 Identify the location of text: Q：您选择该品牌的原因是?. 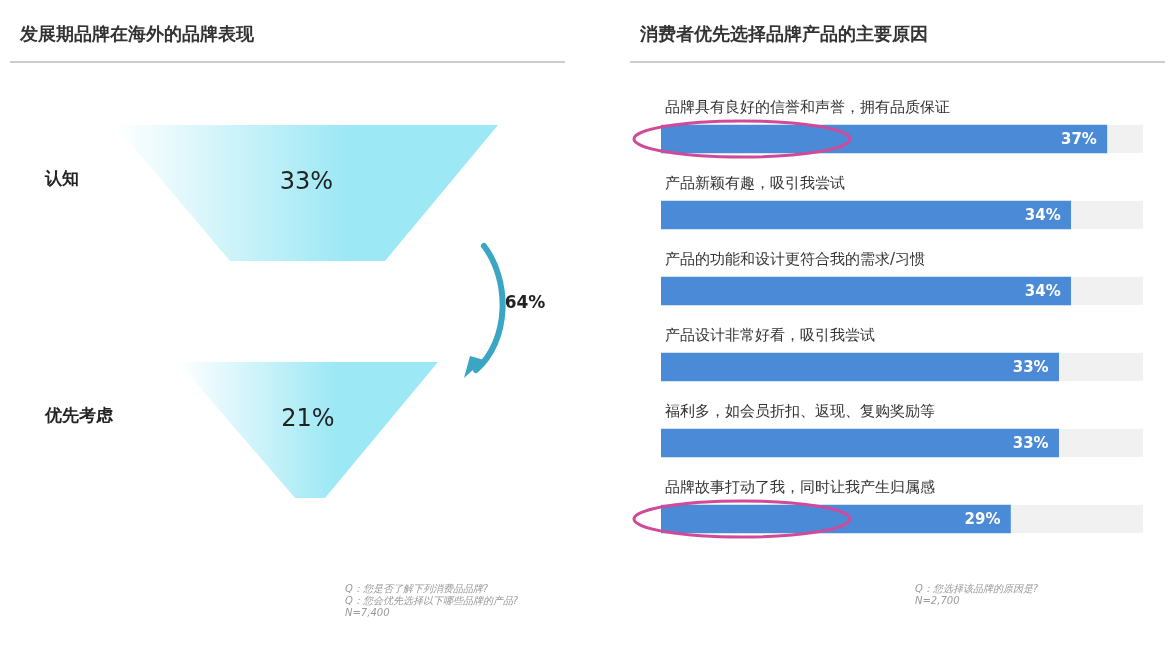
(977, 589).